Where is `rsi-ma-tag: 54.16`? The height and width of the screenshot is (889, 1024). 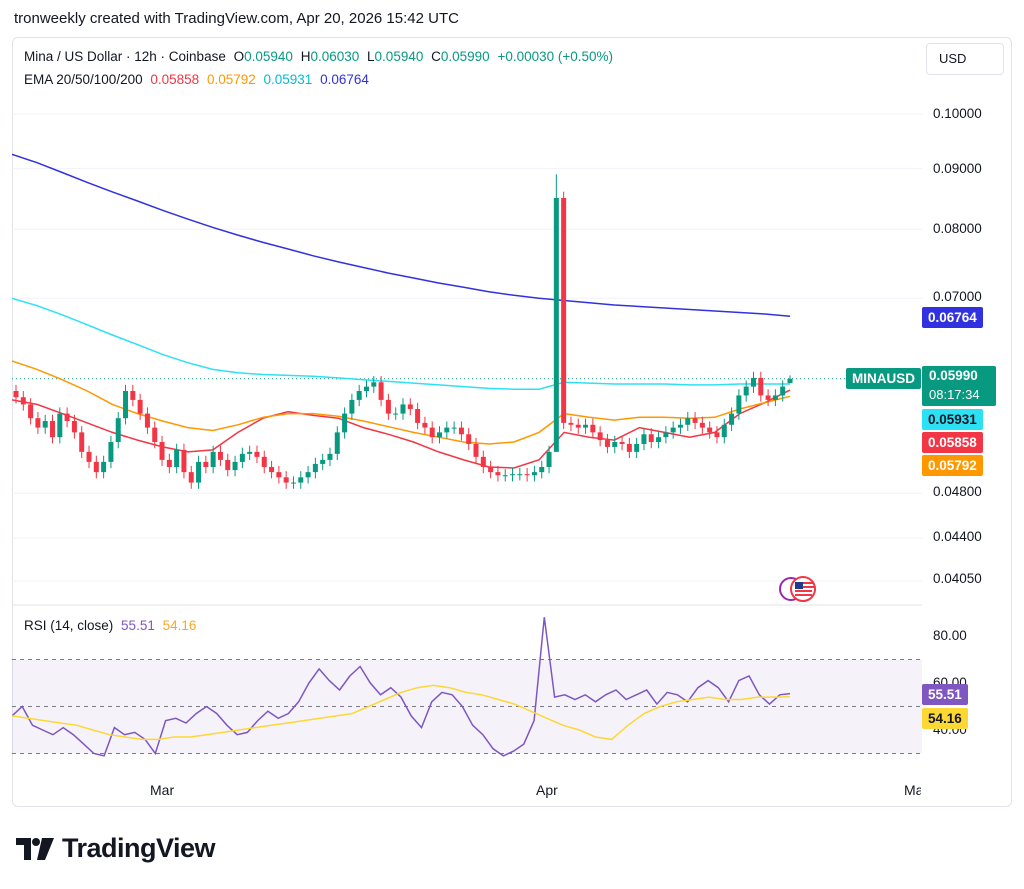 rsi-ma-tag: 54.16 is located at coordinates (945, 718).